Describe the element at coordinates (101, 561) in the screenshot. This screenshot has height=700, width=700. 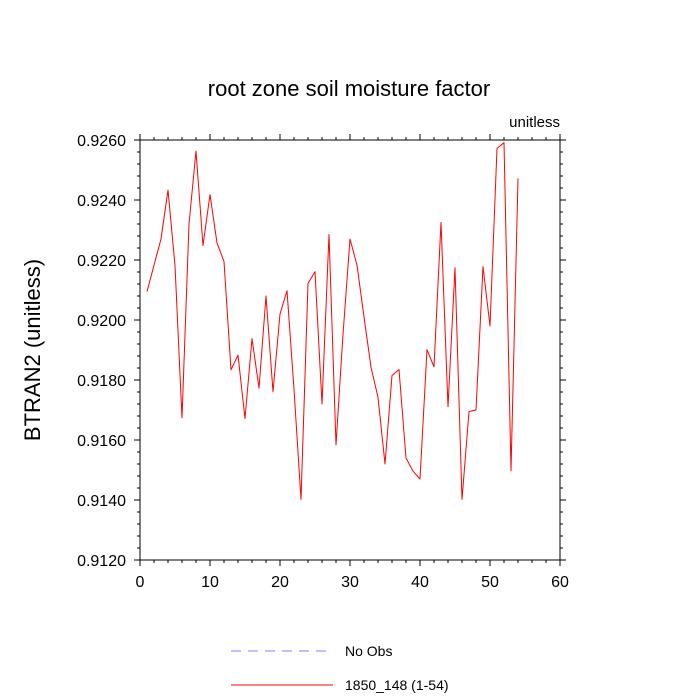
I see `y-tick-label: 0.9120` at that location.